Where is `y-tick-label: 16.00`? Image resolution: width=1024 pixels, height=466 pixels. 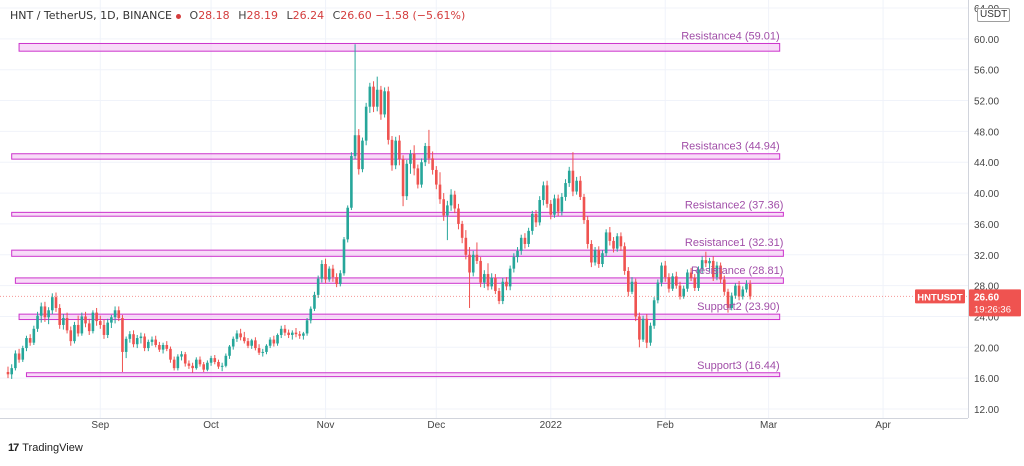
y-tick-label: 16.00 is located at coordinates (986, 379).